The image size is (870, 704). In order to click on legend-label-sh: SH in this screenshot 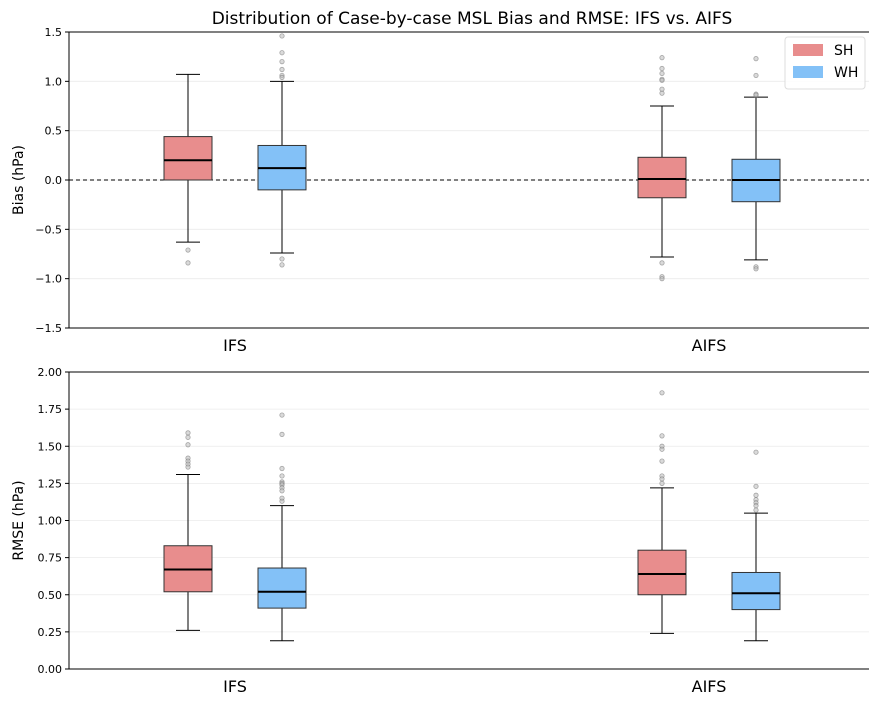, I will do `click(843, 51)`.